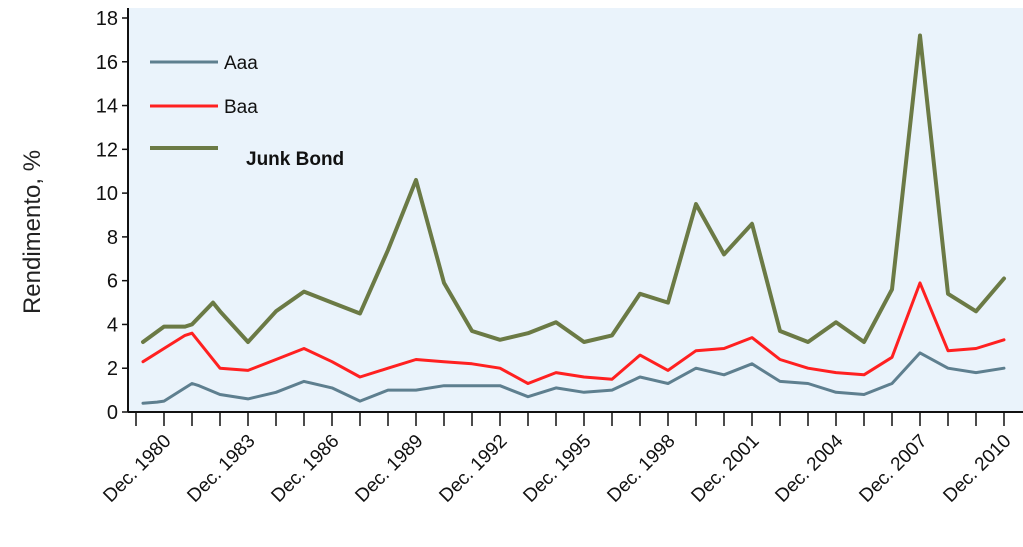  Describe the element at coordinates (473, 469) in the screenshot. I see `x-tick-label: Dec. 1992` at that location.